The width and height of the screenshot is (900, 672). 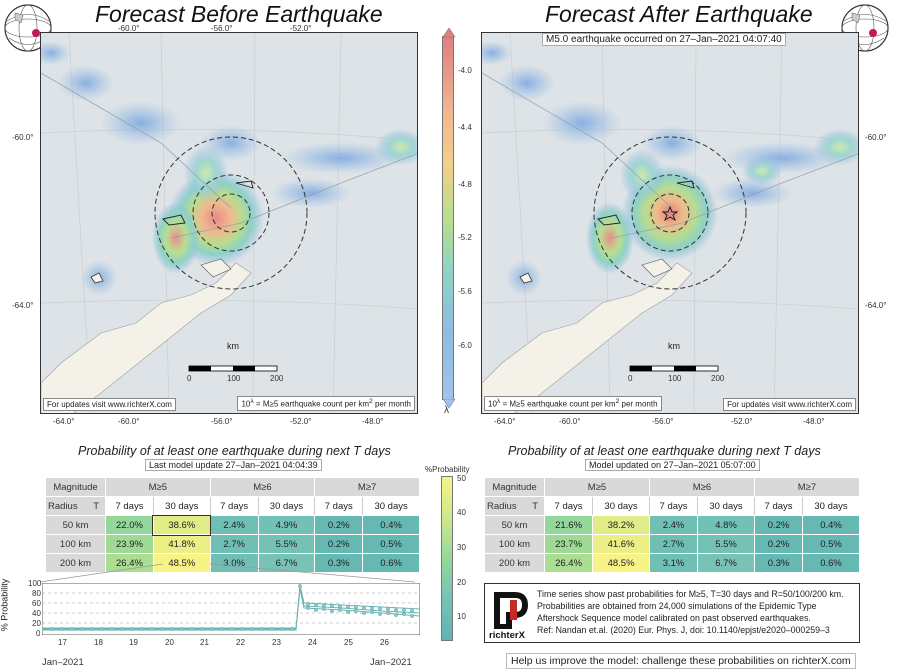 I want to click on left-globe-inset, so click(x=28, y=28).